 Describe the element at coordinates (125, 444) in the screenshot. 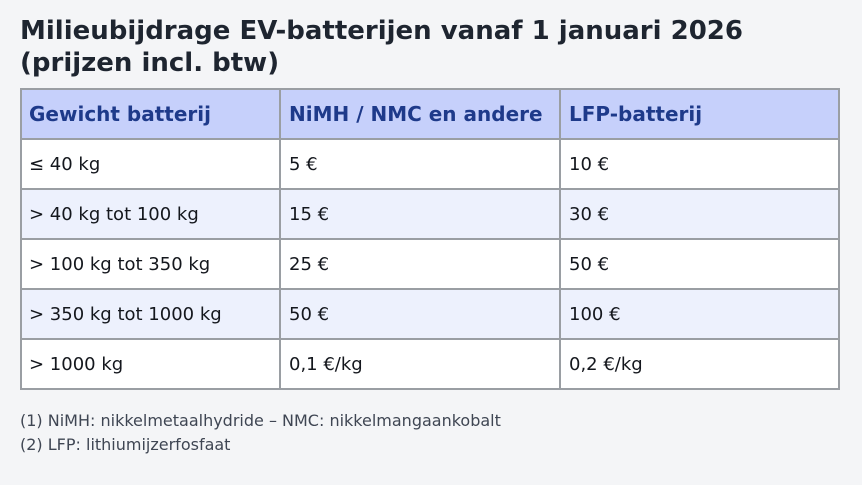

I see `footnote-lfp: (2) LFP: lithiumijzerfosfaat` at that location.